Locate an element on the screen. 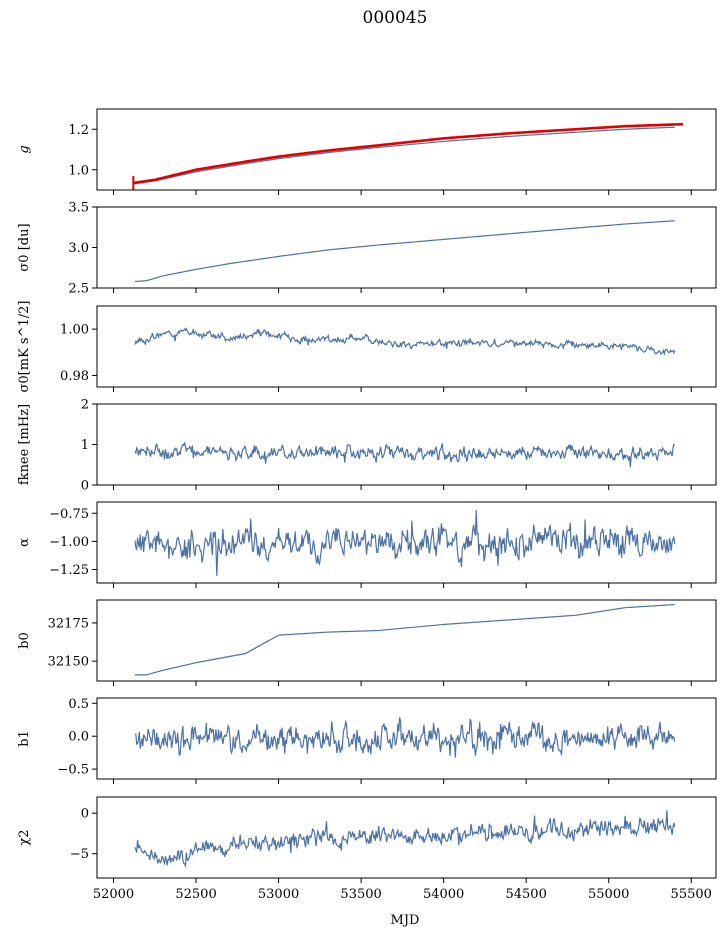 This screenshot has height=936, width=725. panel-sigma0-du: 2.5 3.0 3.5 σ0 [du] is located at coordinates (367, 249).